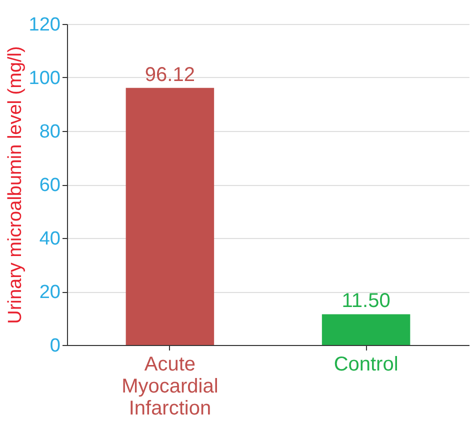 The height and width of the screenshot is (423, 474). I want to click on y-tick-label: 40, so click(49, 239).